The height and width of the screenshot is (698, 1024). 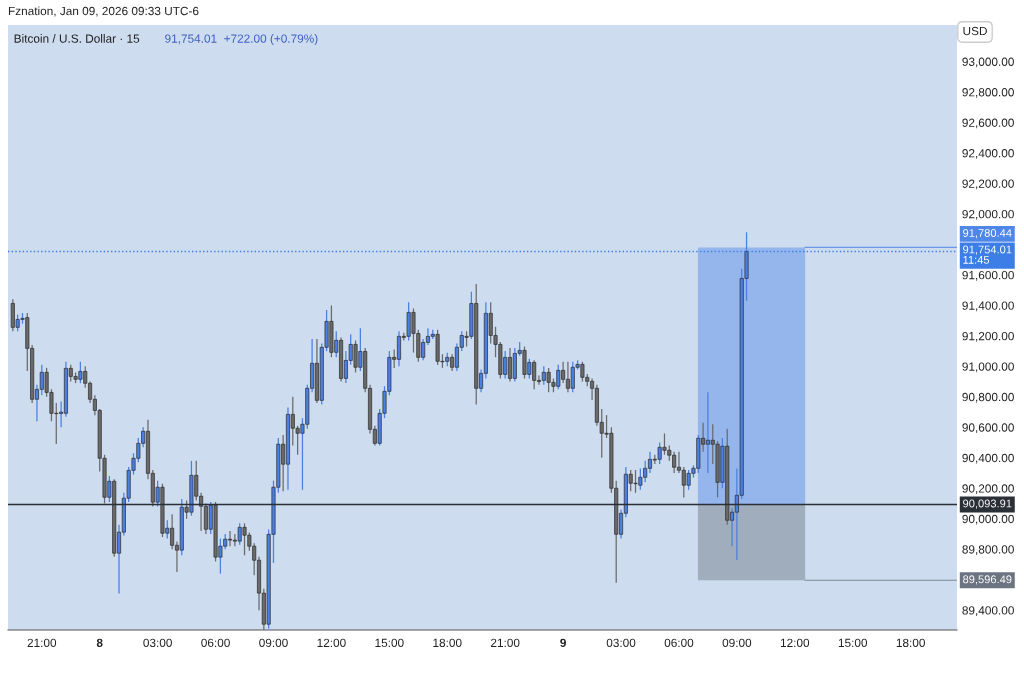 I want to click on y-tick-label: 90,400.00, so click(x=988, y=458).